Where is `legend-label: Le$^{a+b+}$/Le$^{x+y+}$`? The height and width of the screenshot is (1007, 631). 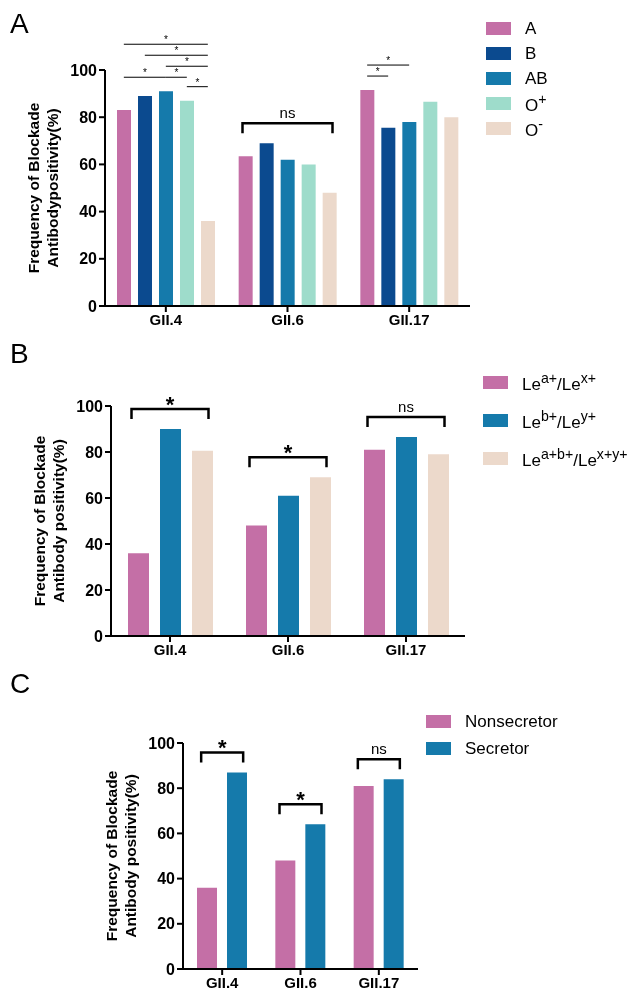 legend-label: Le$^{a+b+}$/Le$^{x+y+}$ is located at coordinates (575, 458).